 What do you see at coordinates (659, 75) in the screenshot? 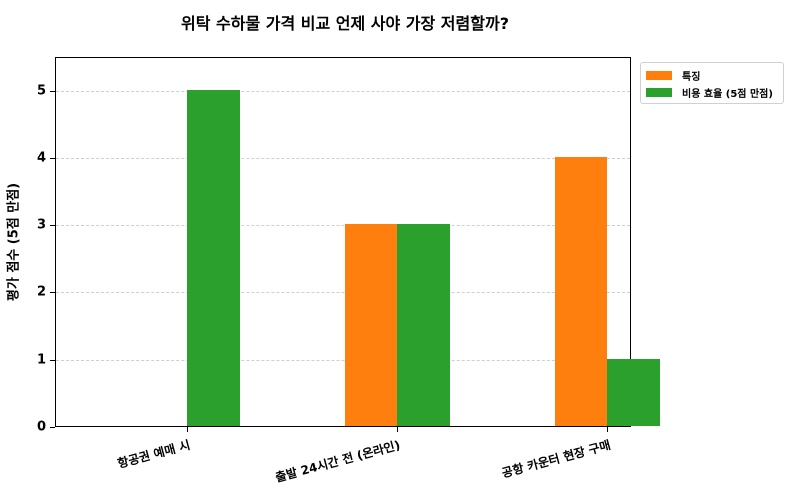
I see `legend-swatch-orange` at bounding box center [659, 75].